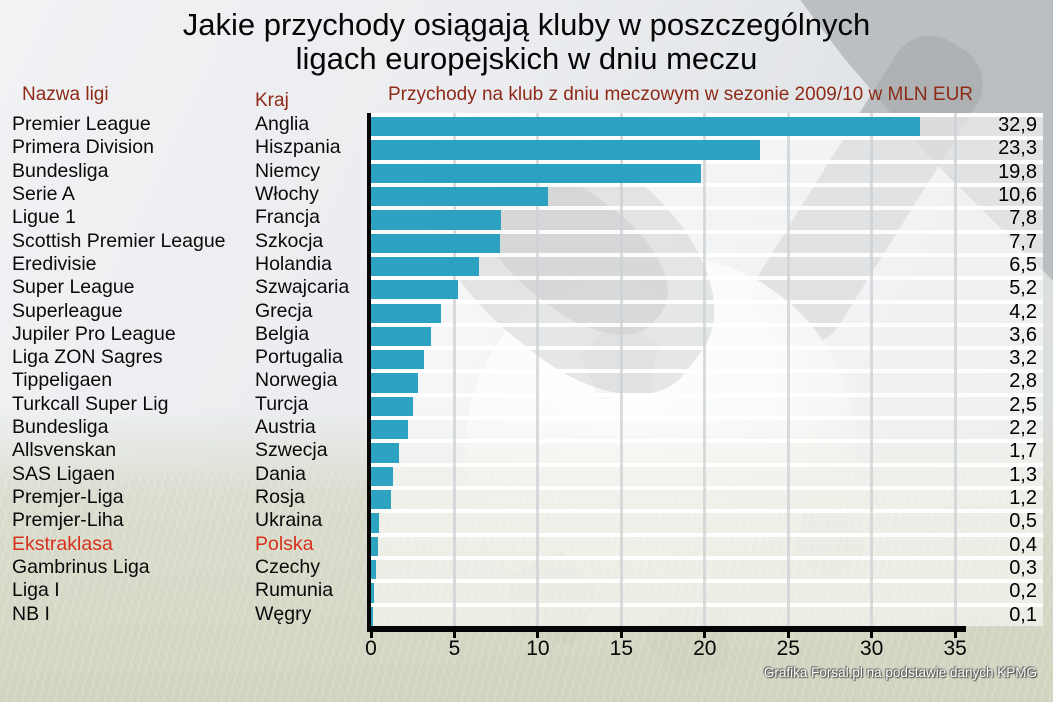 The width and height of the screenshot is (1053, 702). I want to click on chart-row: 3,2, so click(707, 358).